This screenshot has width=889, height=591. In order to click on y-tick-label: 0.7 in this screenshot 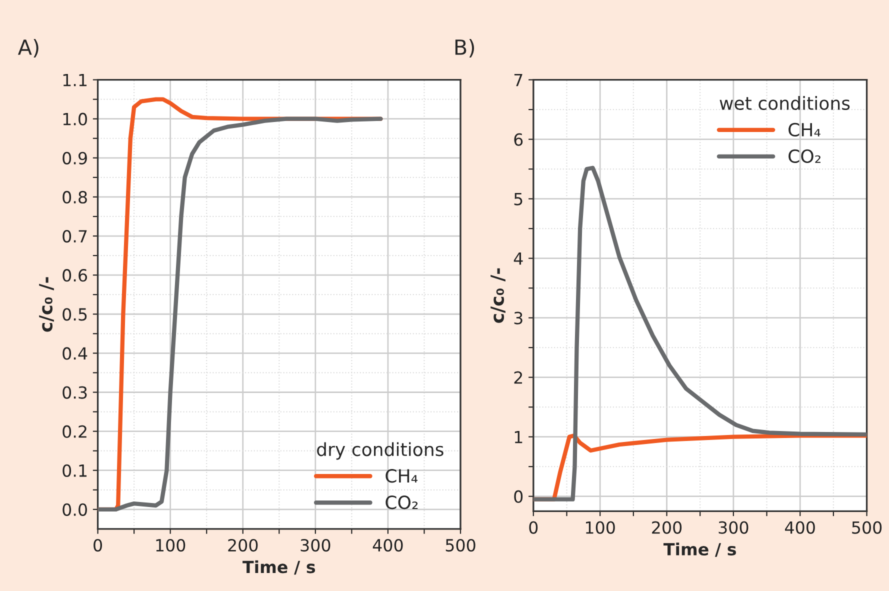, I will do `click(74, 236)`.